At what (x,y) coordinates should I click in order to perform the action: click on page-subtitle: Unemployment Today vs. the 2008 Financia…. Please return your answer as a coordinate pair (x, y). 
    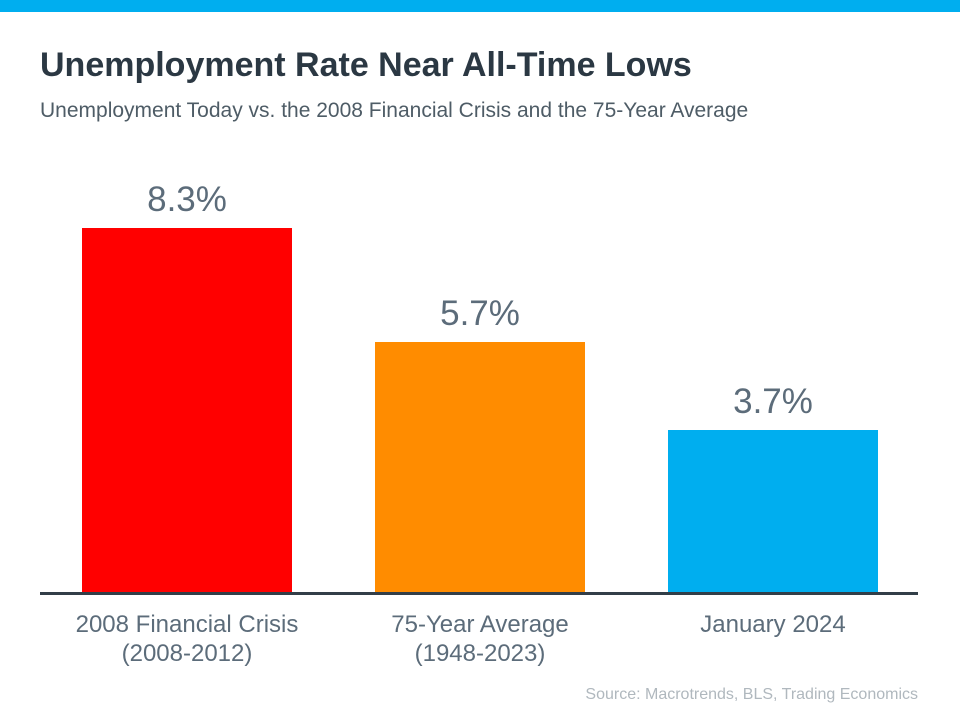
    Looking at the image, I should click on (394, 110).